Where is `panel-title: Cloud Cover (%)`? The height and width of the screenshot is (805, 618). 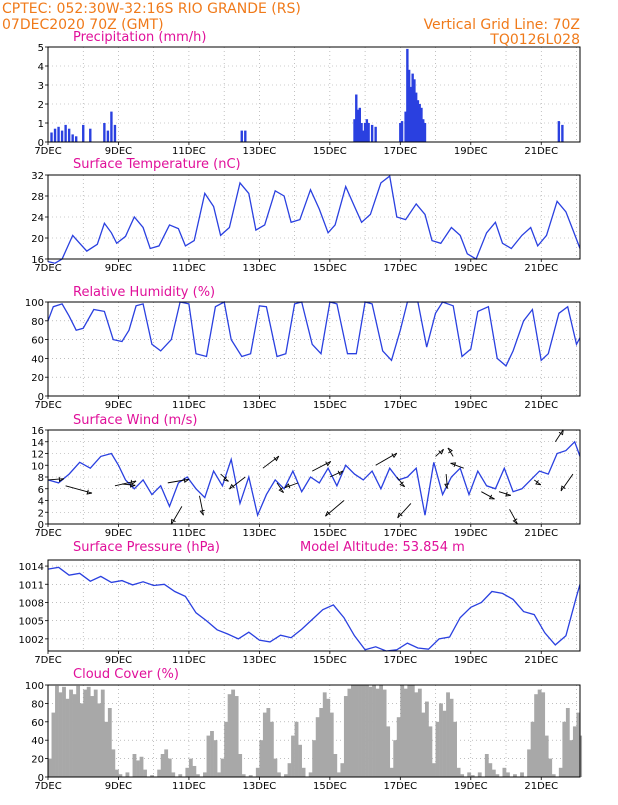 panel-title: Cloud Cover (%) is located at coordinates (126, 674).